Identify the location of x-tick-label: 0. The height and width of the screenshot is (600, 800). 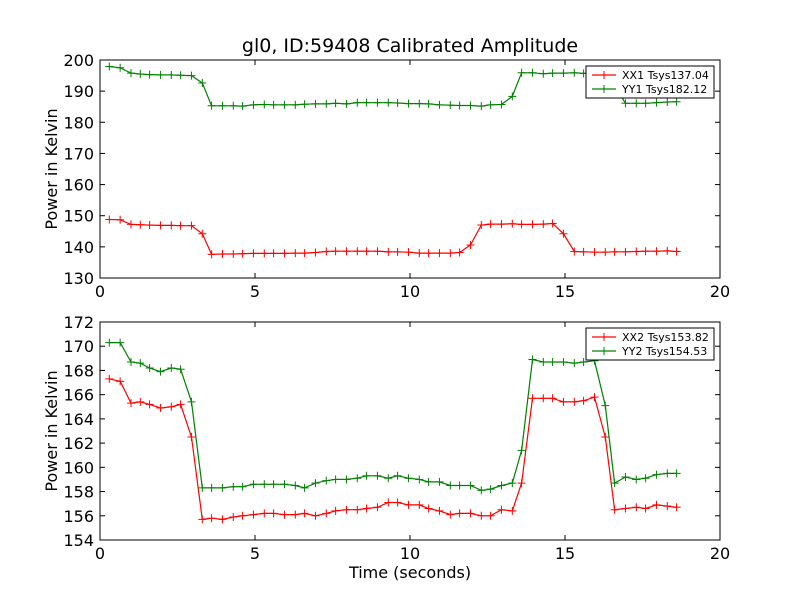
(100, 553).